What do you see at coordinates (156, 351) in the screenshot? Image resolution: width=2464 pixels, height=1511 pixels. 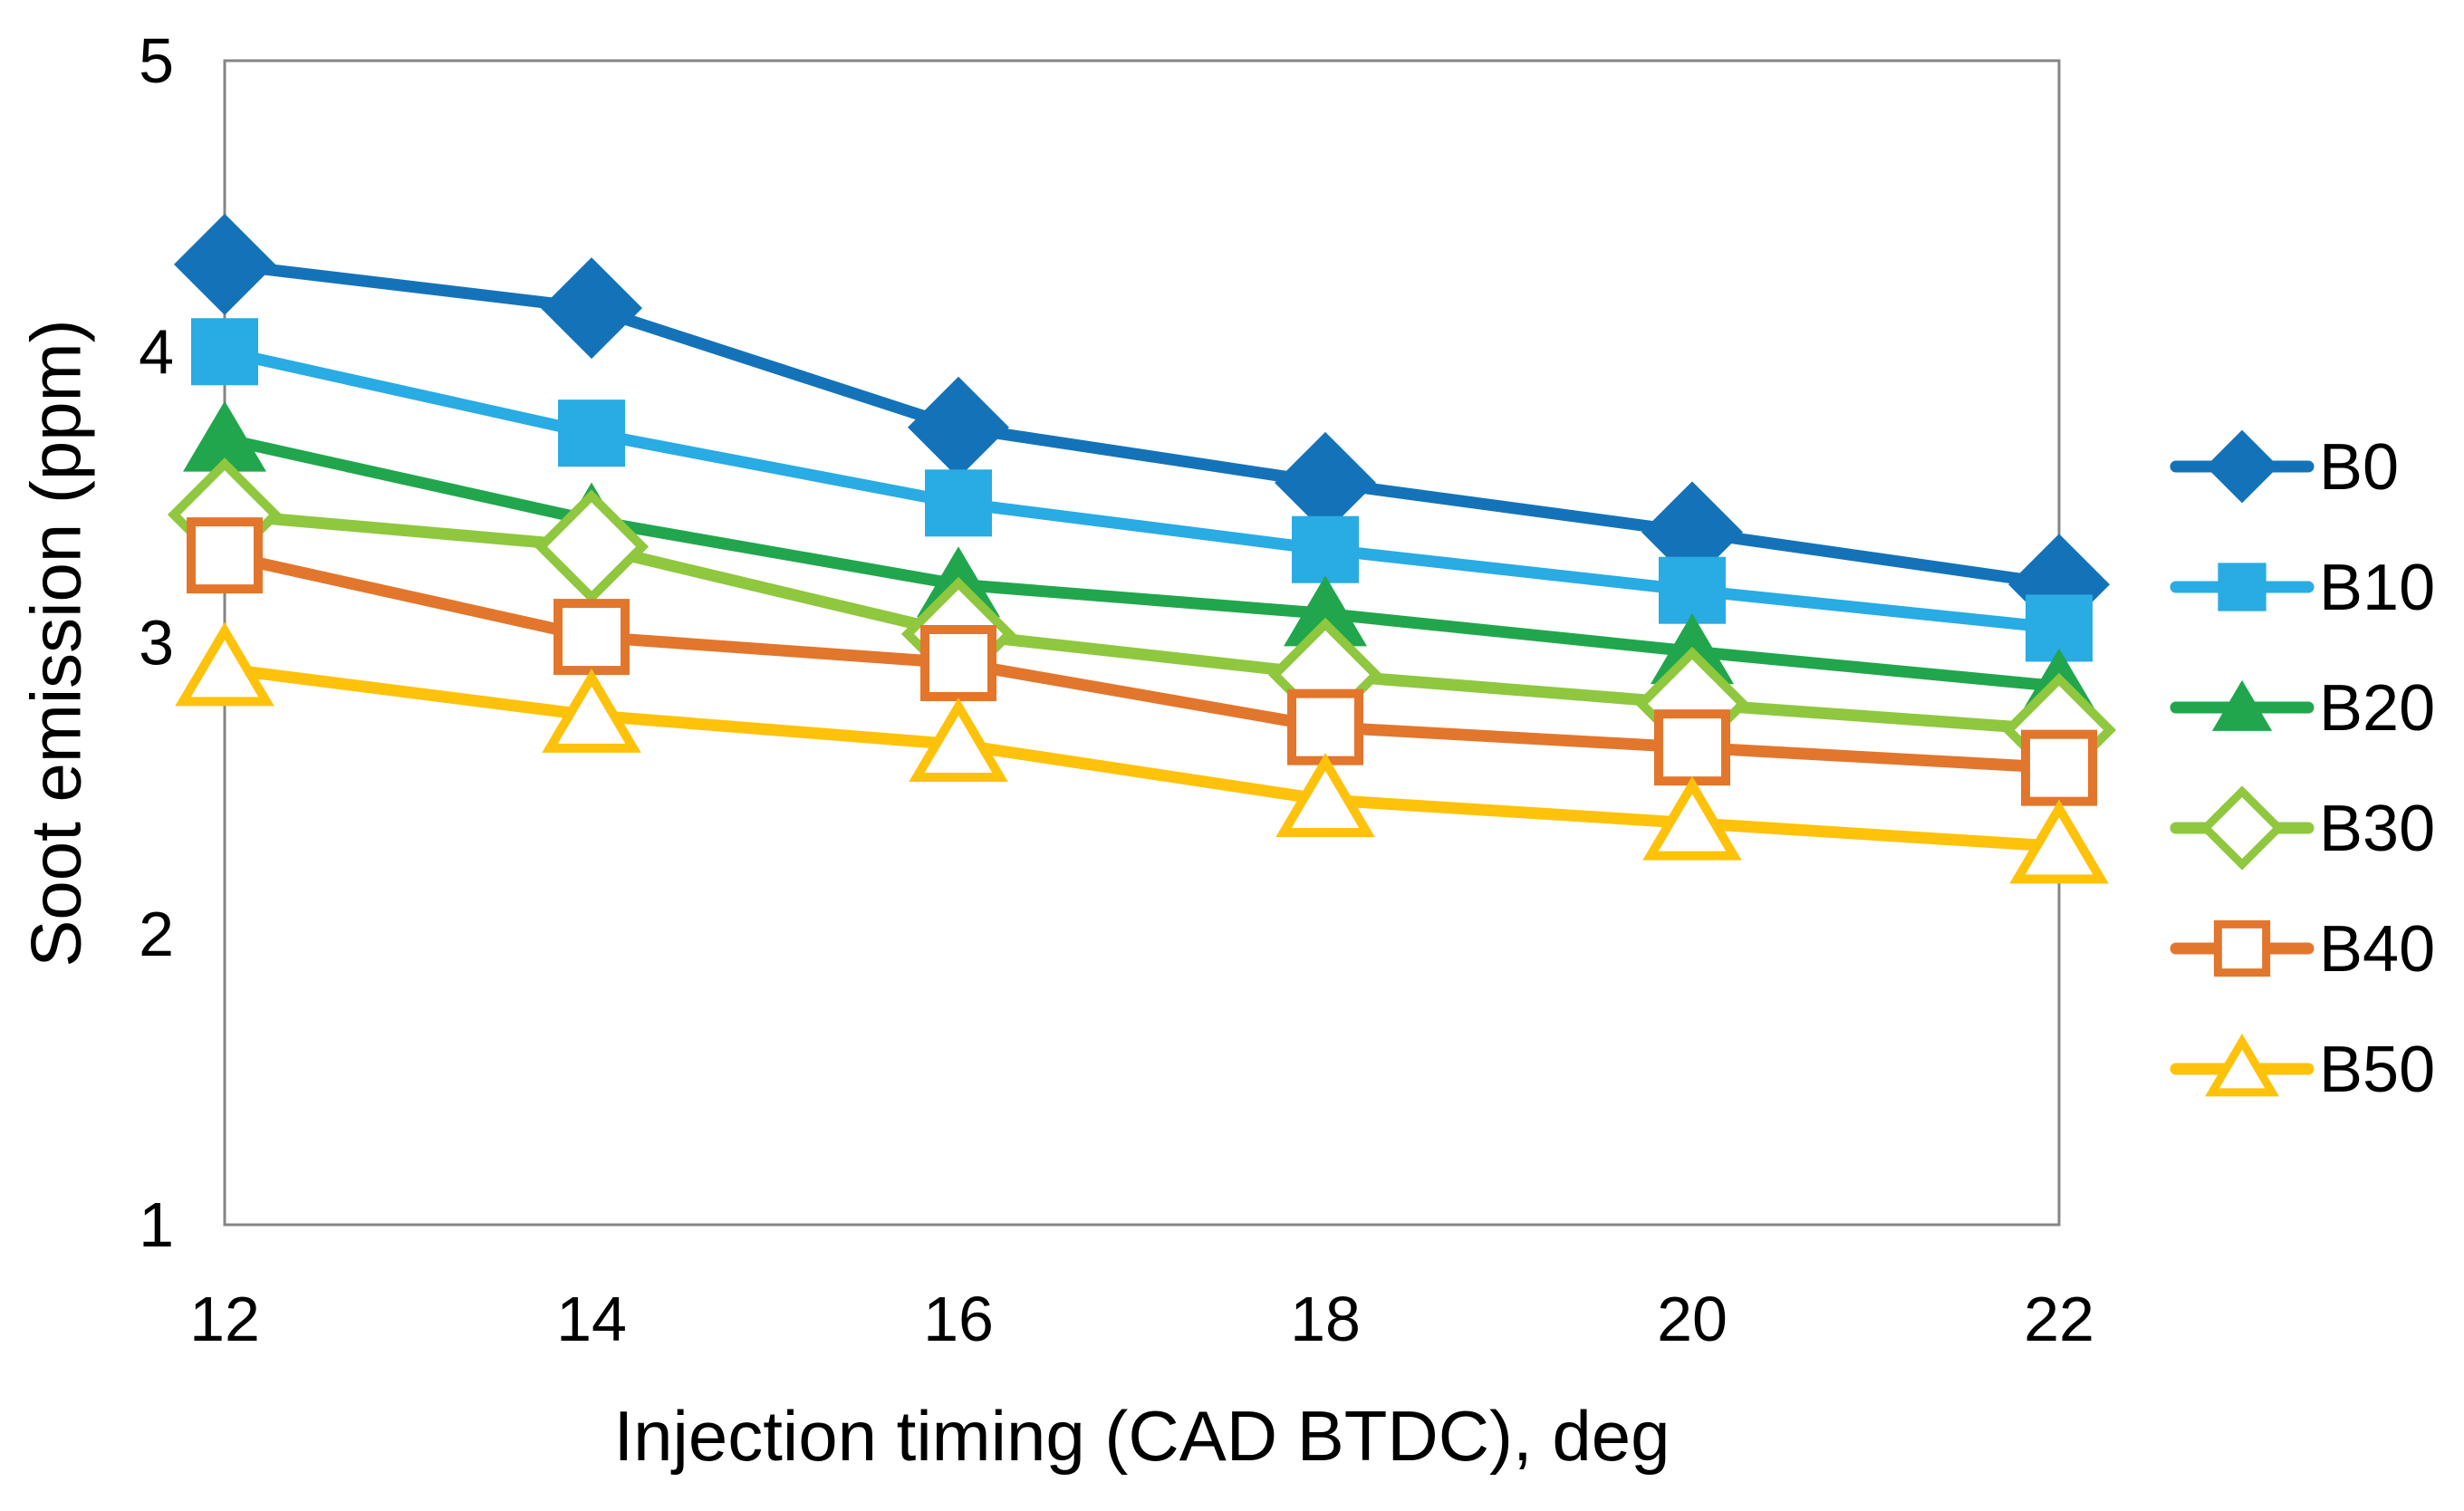 I see `y-axis-tick-label: 4` at bounding box center [156, 351].